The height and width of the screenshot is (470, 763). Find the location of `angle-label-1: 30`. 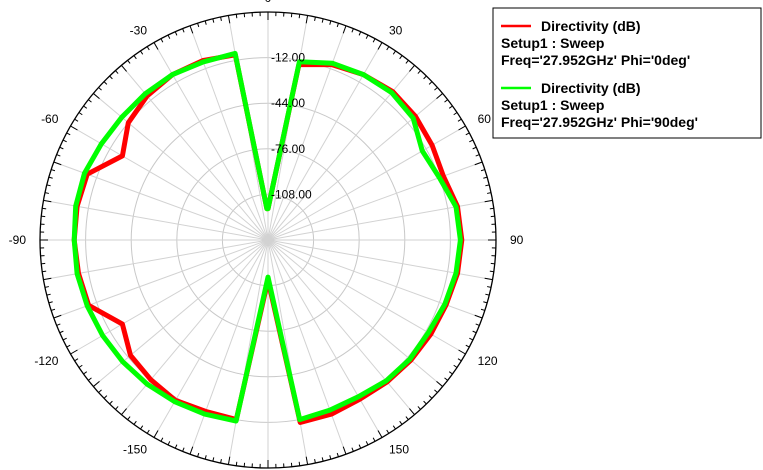

angle-label-1: 30 is located at coordinates (396, 30).